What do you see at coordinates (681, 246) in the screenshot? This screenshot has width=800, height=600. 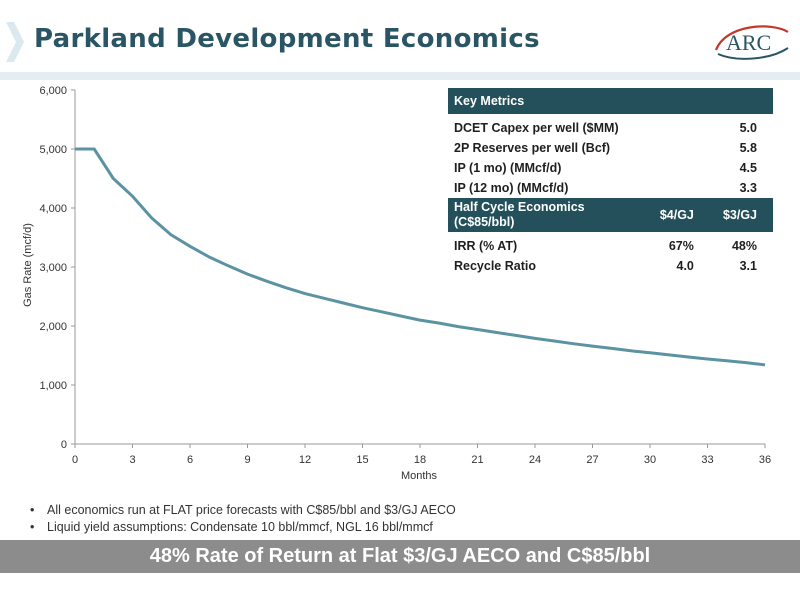 I see `economics-value-4gj: 67%` at bounding box center [681, 246].